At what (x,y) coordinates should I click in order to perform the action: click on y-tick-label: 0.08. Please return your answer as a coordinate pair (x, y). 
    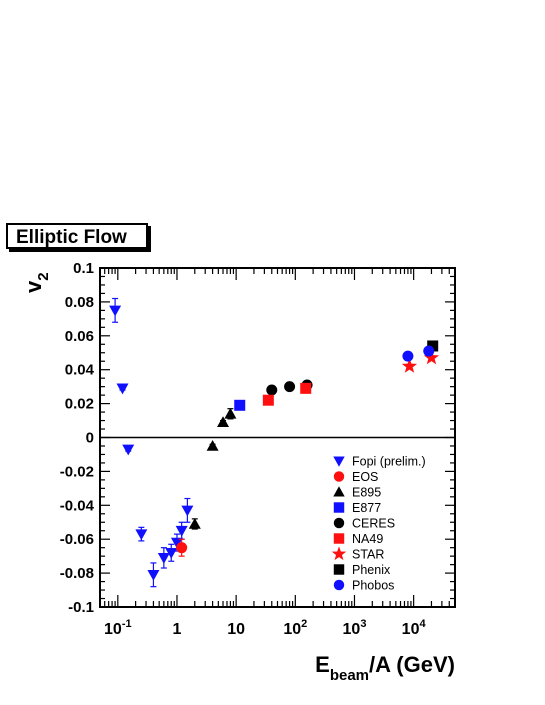
    Looking at the image, I should click on (79, 302).